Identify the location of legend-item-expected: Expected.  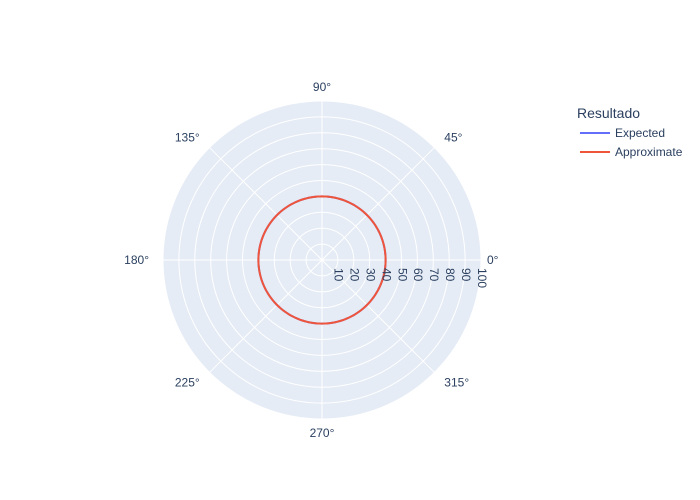
(622, 133).